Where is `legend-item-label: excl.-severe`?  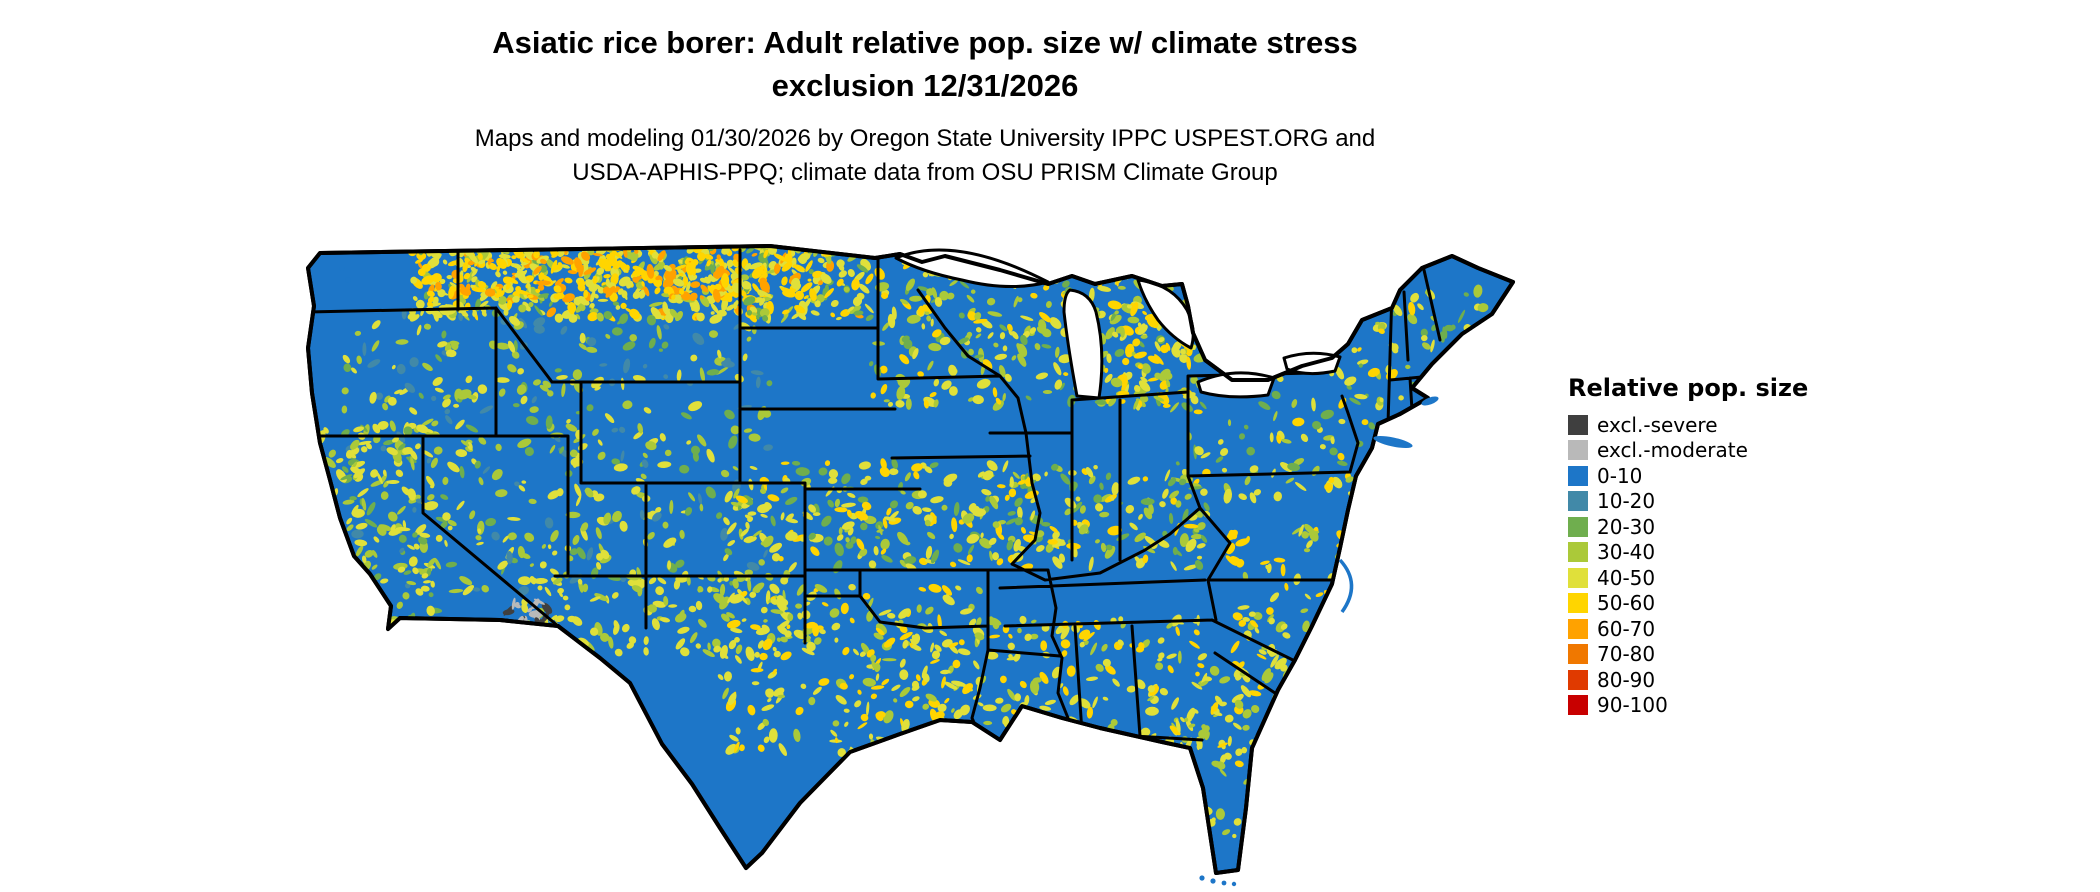 legend-item-label: excl.-severe is located at coordinates (1657, 424).